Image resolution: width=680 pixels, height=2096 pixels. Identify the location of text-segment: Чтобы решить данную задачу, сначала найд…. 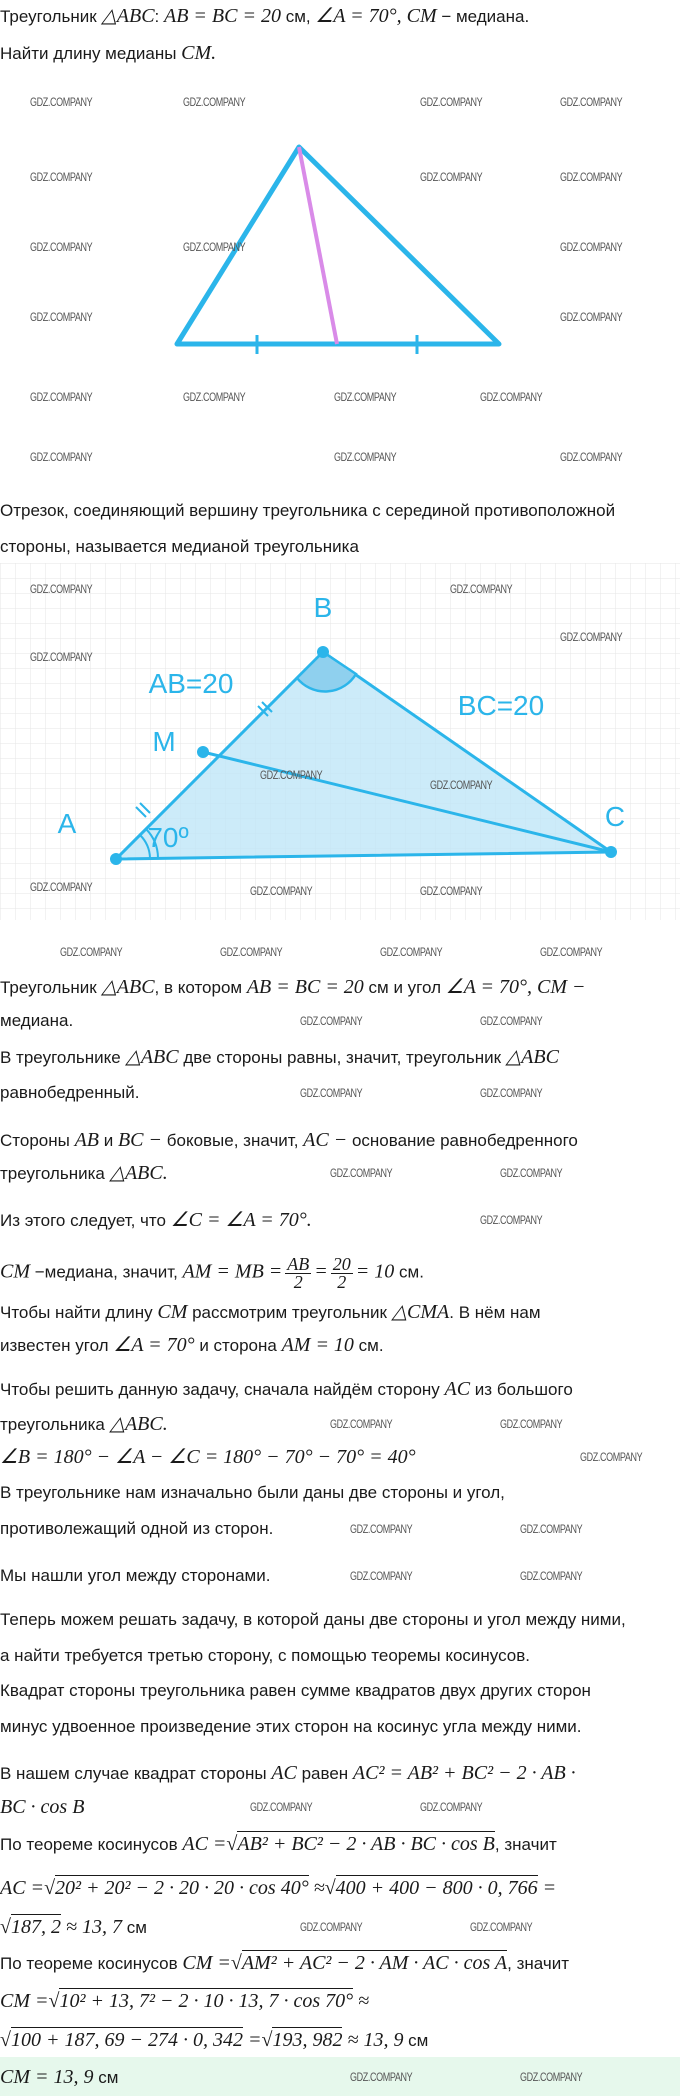
(222, 1389).